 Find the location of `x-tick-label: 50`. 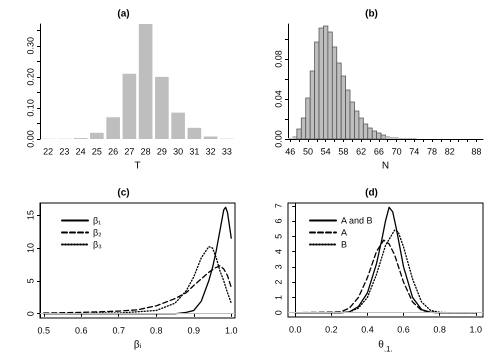

x-tick-label: 50 is located at coordinates (307, 151).